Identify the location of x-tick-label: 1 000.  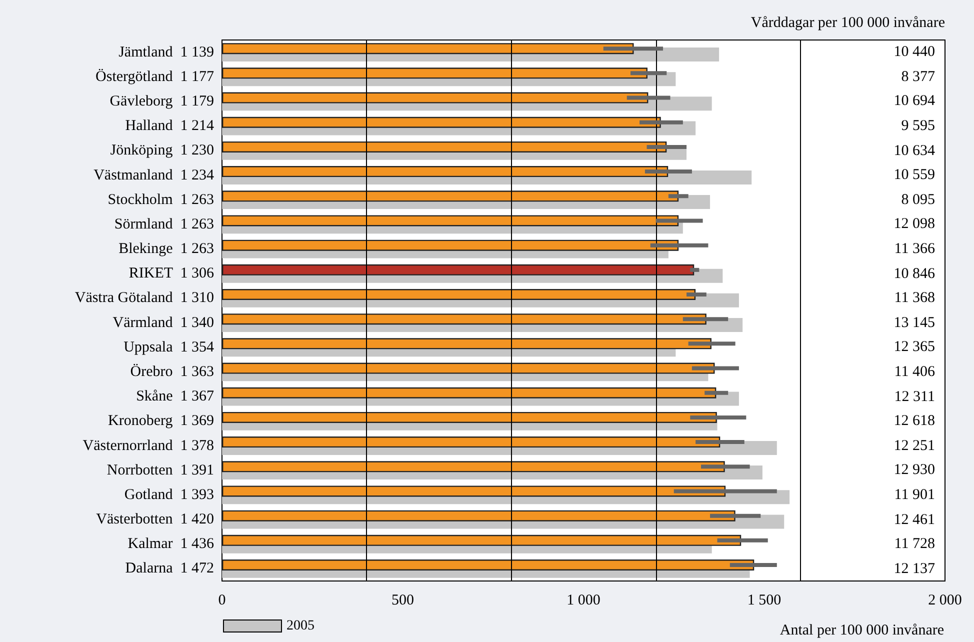
(583, 600).